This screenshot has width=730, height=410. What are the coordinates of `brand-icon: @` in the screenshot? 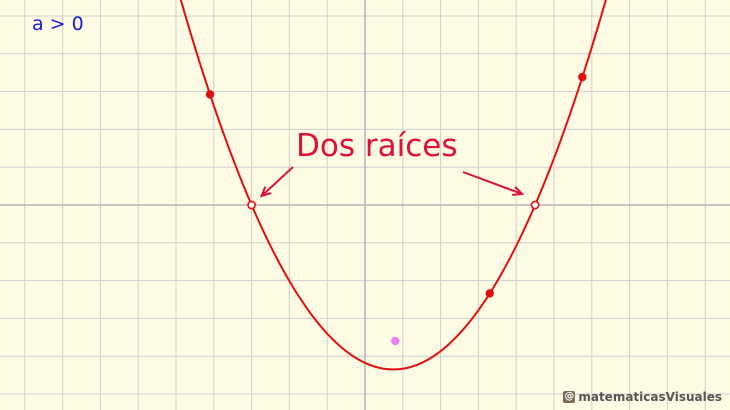 It's located at (569, 397).